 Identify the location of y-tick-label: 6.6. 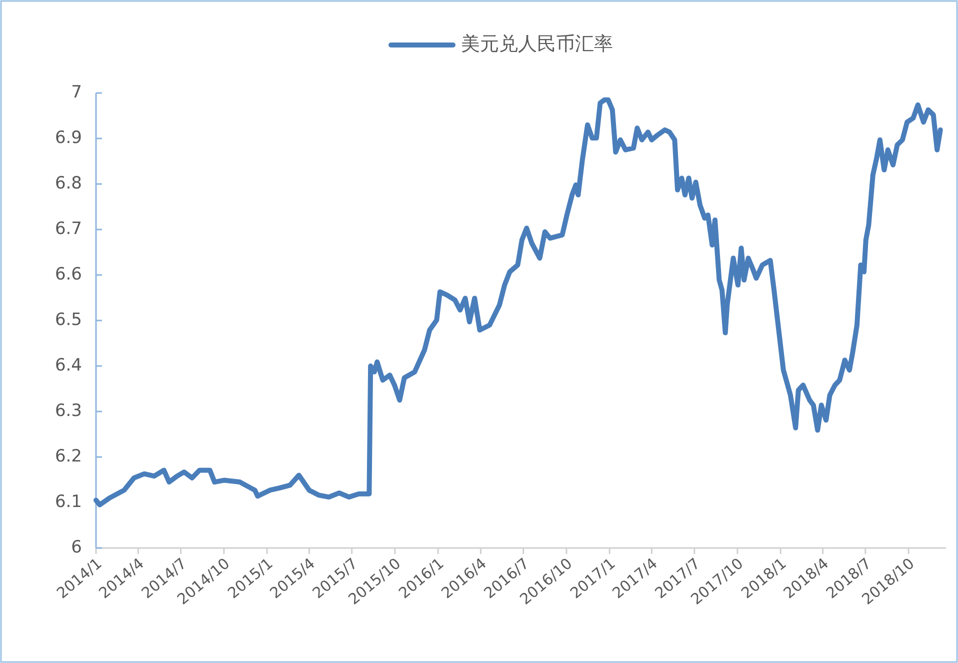
(68, 274).